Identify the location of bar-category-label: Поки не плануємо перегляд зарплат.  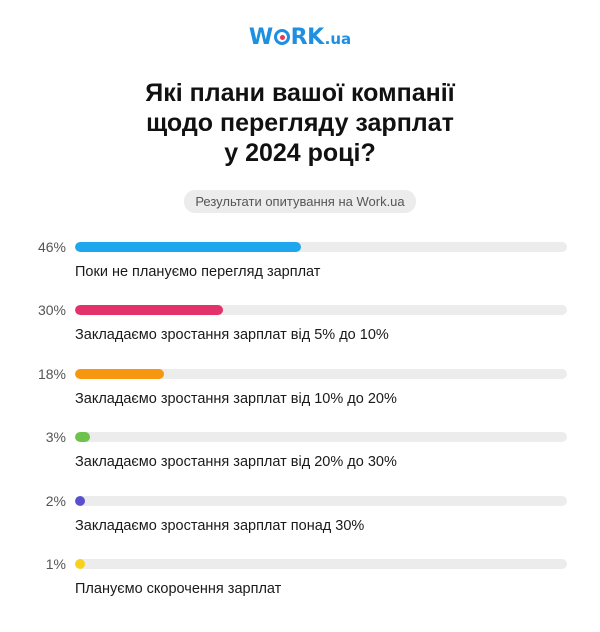
(198, 272).